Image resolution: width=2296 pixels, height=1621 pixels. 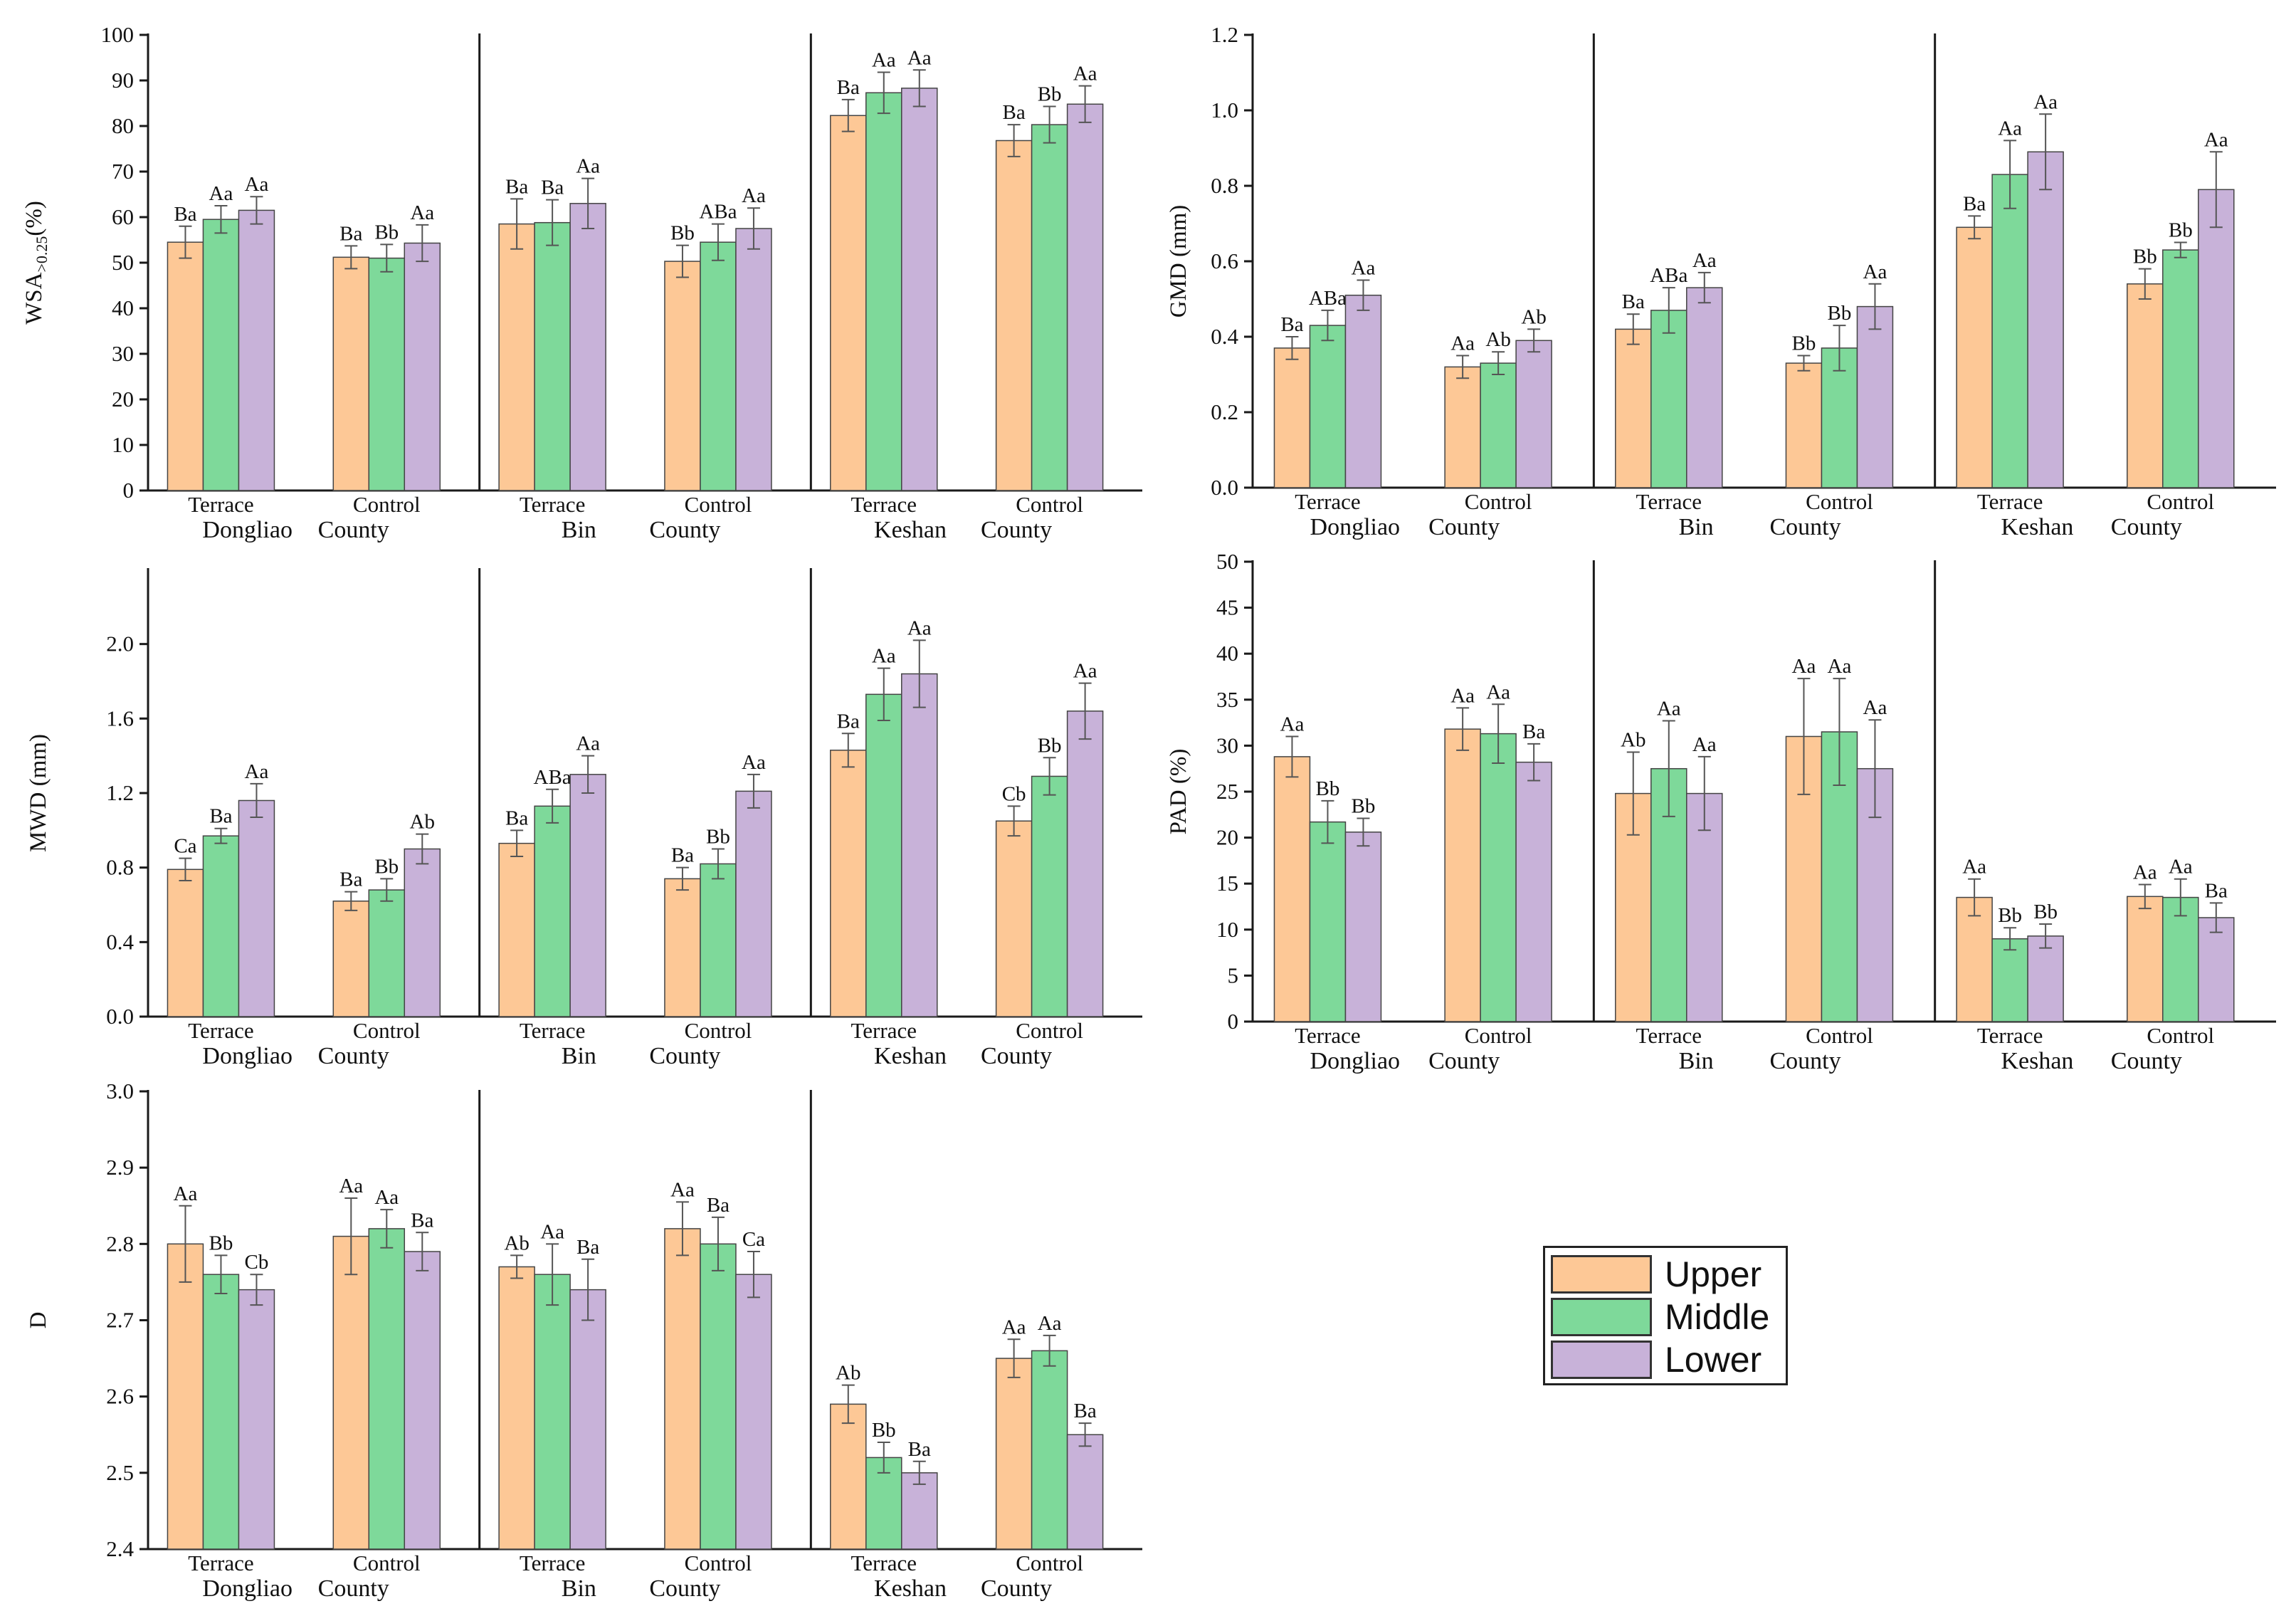 What do you see at coordinates (1224, 110) in the screenshot?
I see `y-tick-label: 1.0` at bounding box center [1224, 110].